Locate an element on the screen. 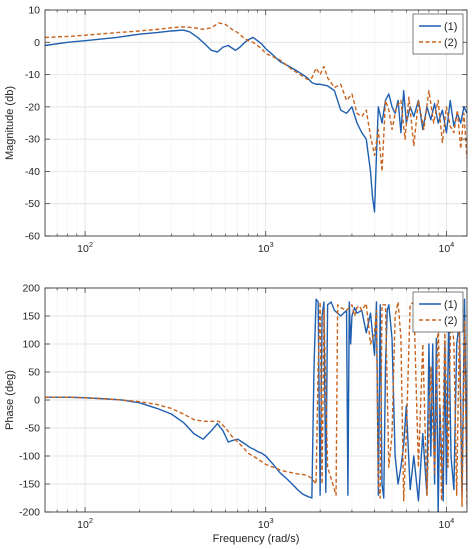  y-tick-label: 10 is located at coordinates (34, 11).